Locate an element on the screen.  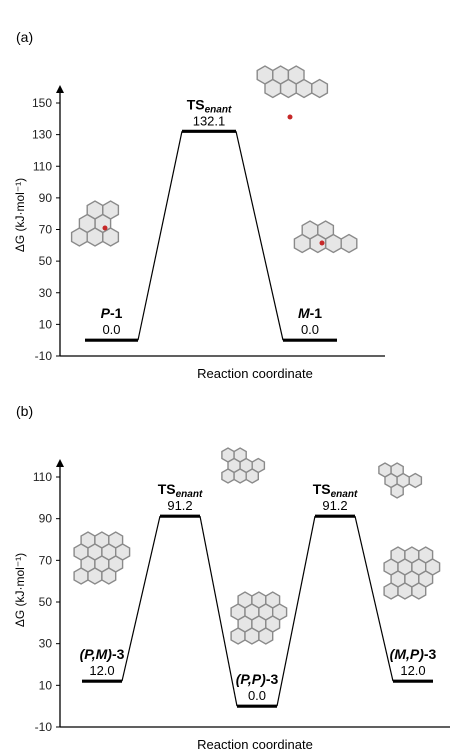
state-label: (P,P)-3 is located at coordinates (257, 679).